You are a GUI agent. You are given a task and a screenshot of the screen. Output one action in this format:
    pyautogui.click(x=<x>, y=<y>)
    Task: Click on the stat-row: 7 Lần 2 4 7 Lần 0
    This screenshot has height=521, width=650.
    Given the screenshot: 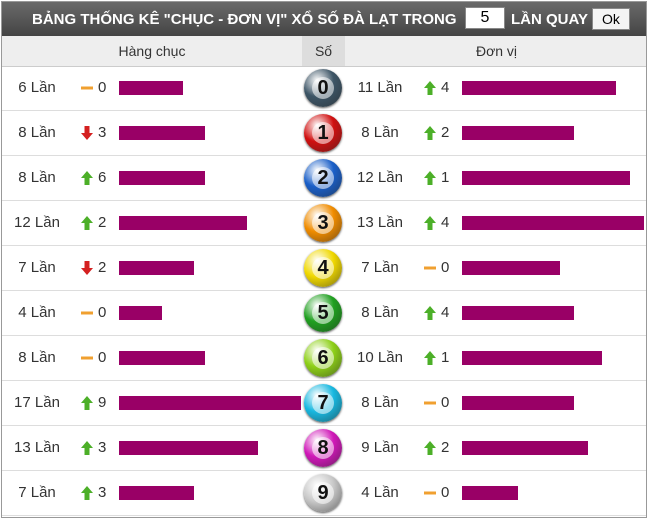 What is the action you would take?
    pyautogui.click(x=324, y=268)
    